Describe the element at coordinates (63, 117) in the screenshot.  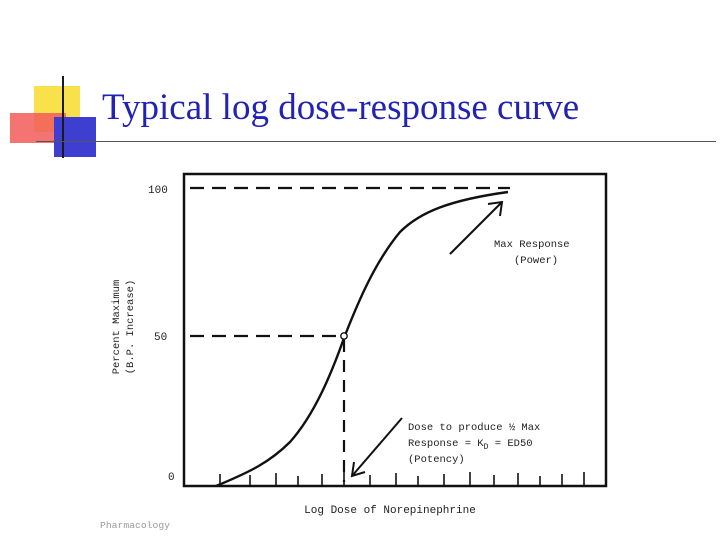
I see `accent-vertical-line` at that location.